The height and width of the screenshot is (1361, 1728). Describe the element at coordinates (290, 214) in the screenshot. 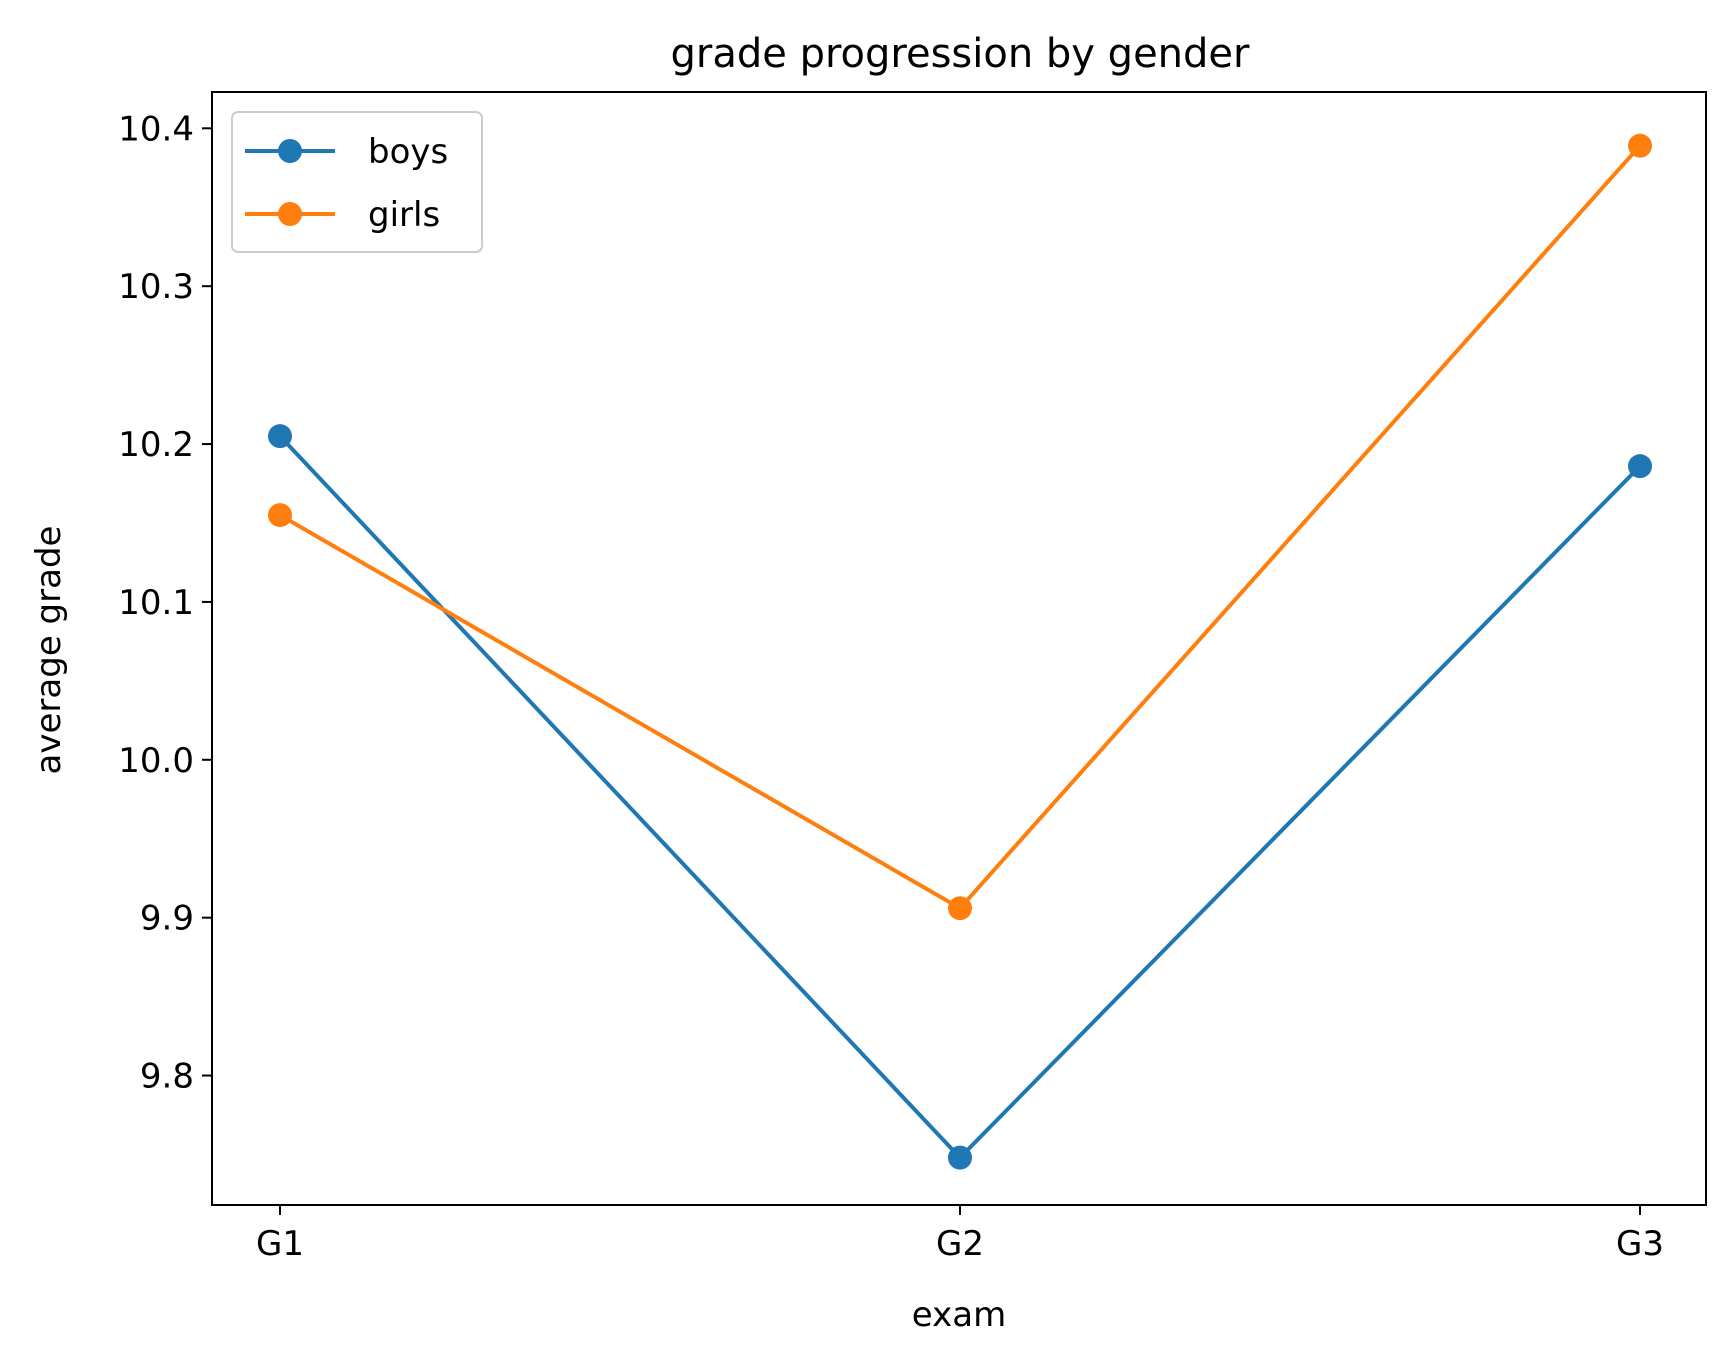

I see `legend-marker-girls` at that location.